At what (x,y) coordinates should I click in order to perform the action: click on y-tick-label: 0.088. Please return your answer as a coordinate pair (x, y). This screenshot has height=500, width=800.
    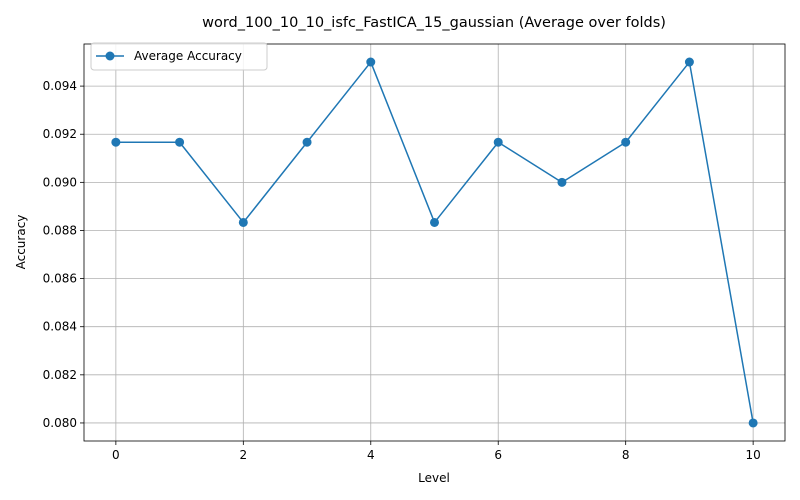
    Looking at the image, I should click on (60, 230).